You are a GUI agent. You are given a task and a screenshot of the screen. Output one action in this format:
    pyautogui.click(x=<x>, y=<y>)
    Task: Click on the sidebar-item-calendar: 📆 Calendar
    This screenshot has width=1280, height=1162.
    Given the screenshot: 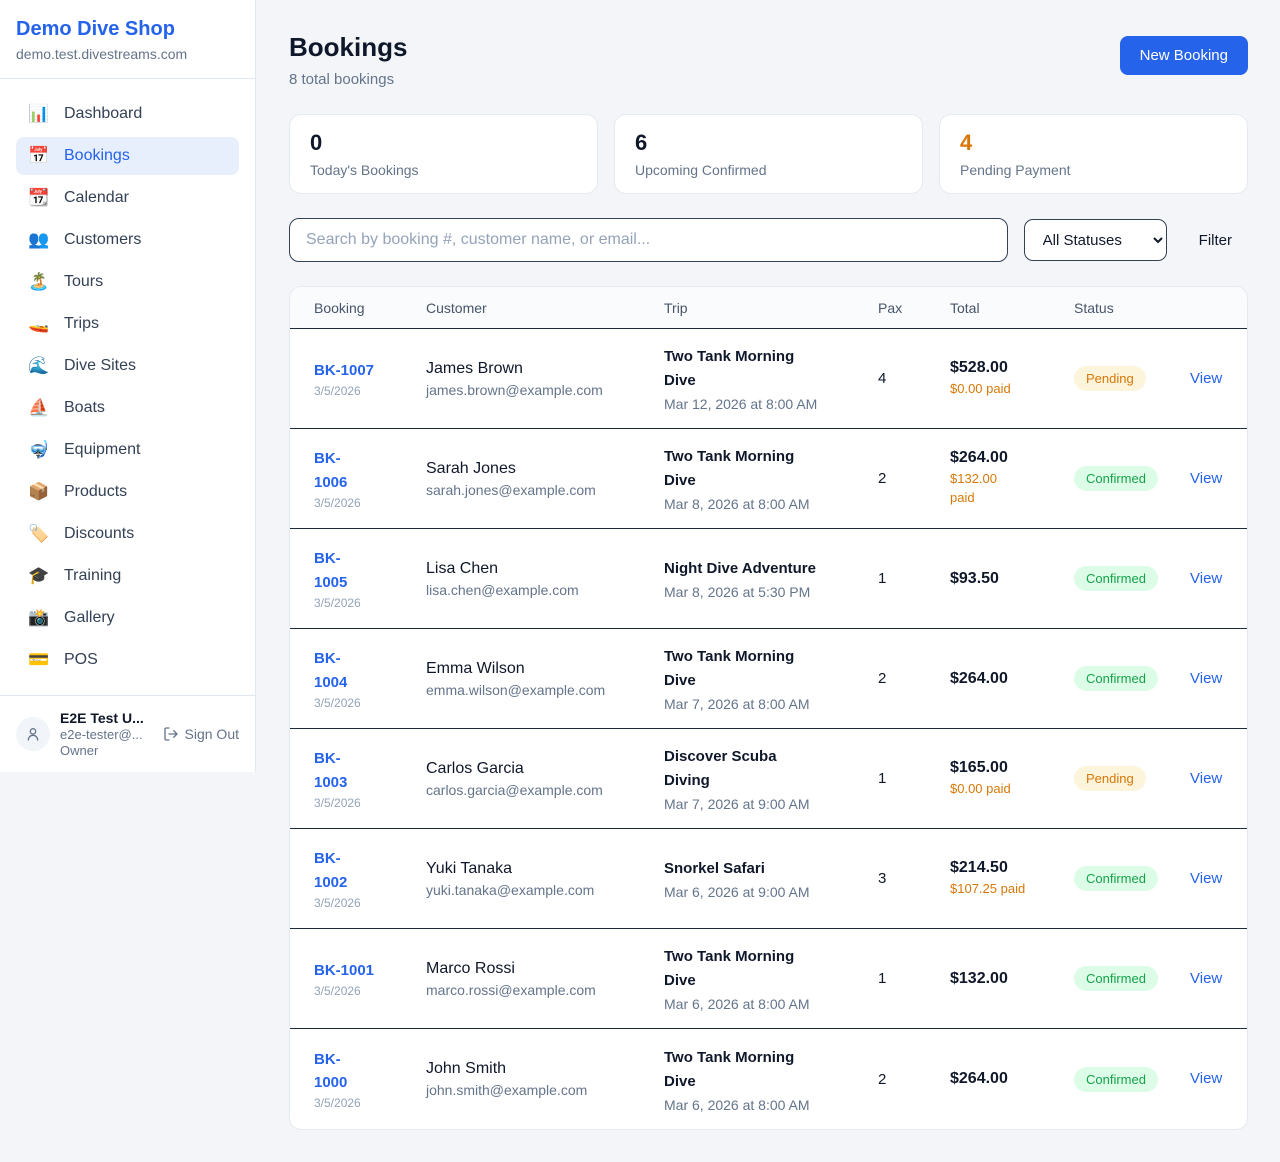 What is the action you would take?
    pyautogui.click(x=127, y=198)
    